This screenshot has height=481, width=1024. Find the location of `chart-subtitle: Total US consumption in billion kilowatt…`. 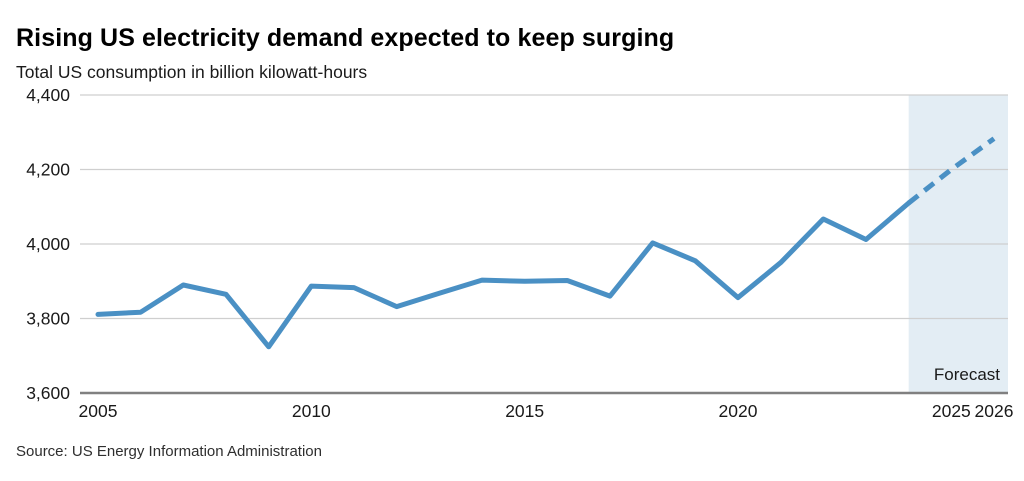

chart-subtitle: Total US consumption in billion kilowatt… is located at coordinates (192, 72).